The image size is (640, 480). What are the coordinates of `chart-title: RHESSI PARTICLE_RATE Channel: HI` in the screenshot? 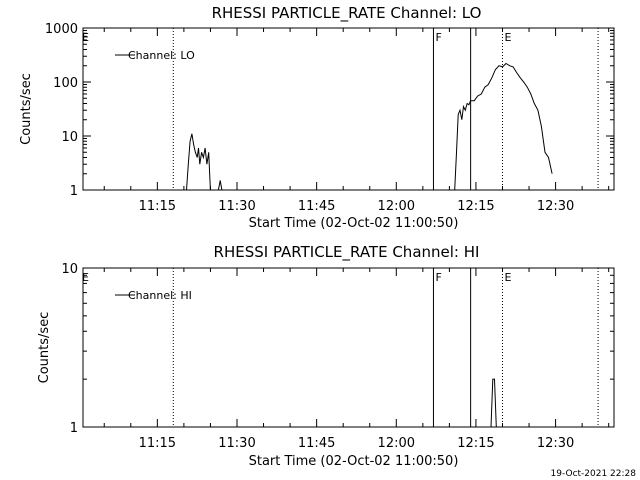 It's located at (347, 252).